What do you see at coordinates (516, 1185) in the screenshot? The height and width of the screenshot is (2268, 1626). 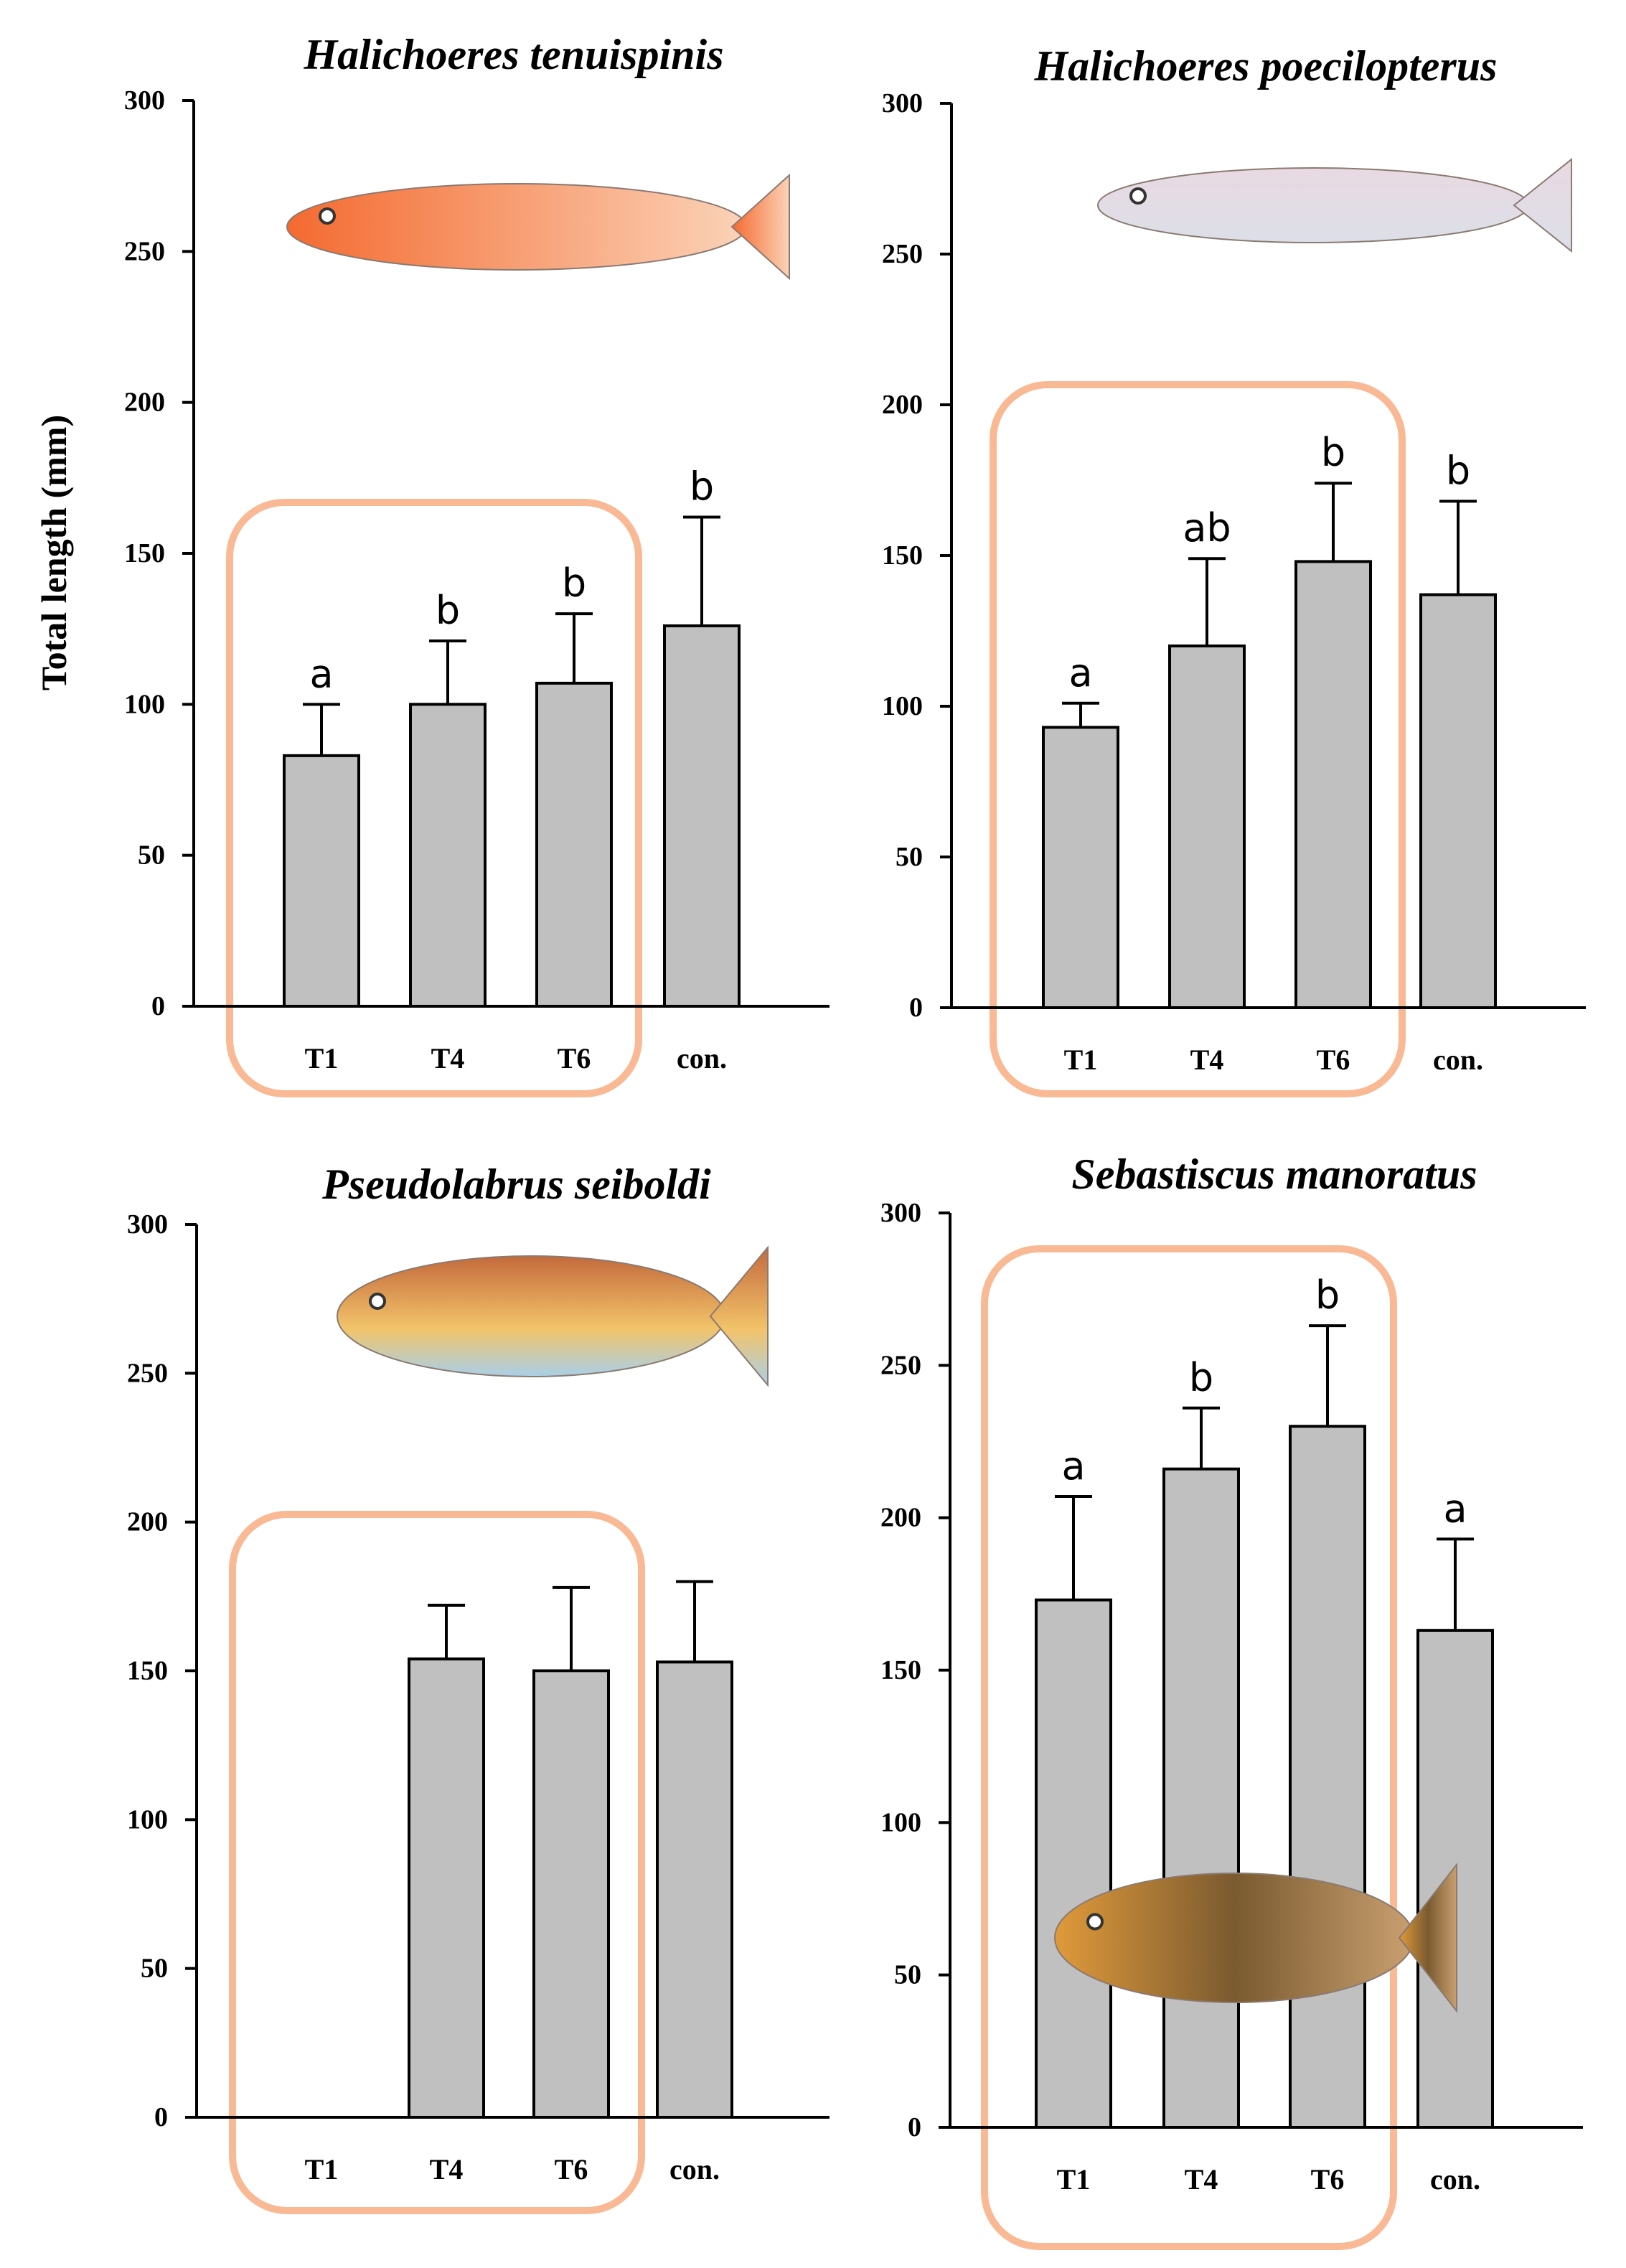 I see `chart-title: Pseudolabrus seiboldi` at bounding box center [516, 1185].